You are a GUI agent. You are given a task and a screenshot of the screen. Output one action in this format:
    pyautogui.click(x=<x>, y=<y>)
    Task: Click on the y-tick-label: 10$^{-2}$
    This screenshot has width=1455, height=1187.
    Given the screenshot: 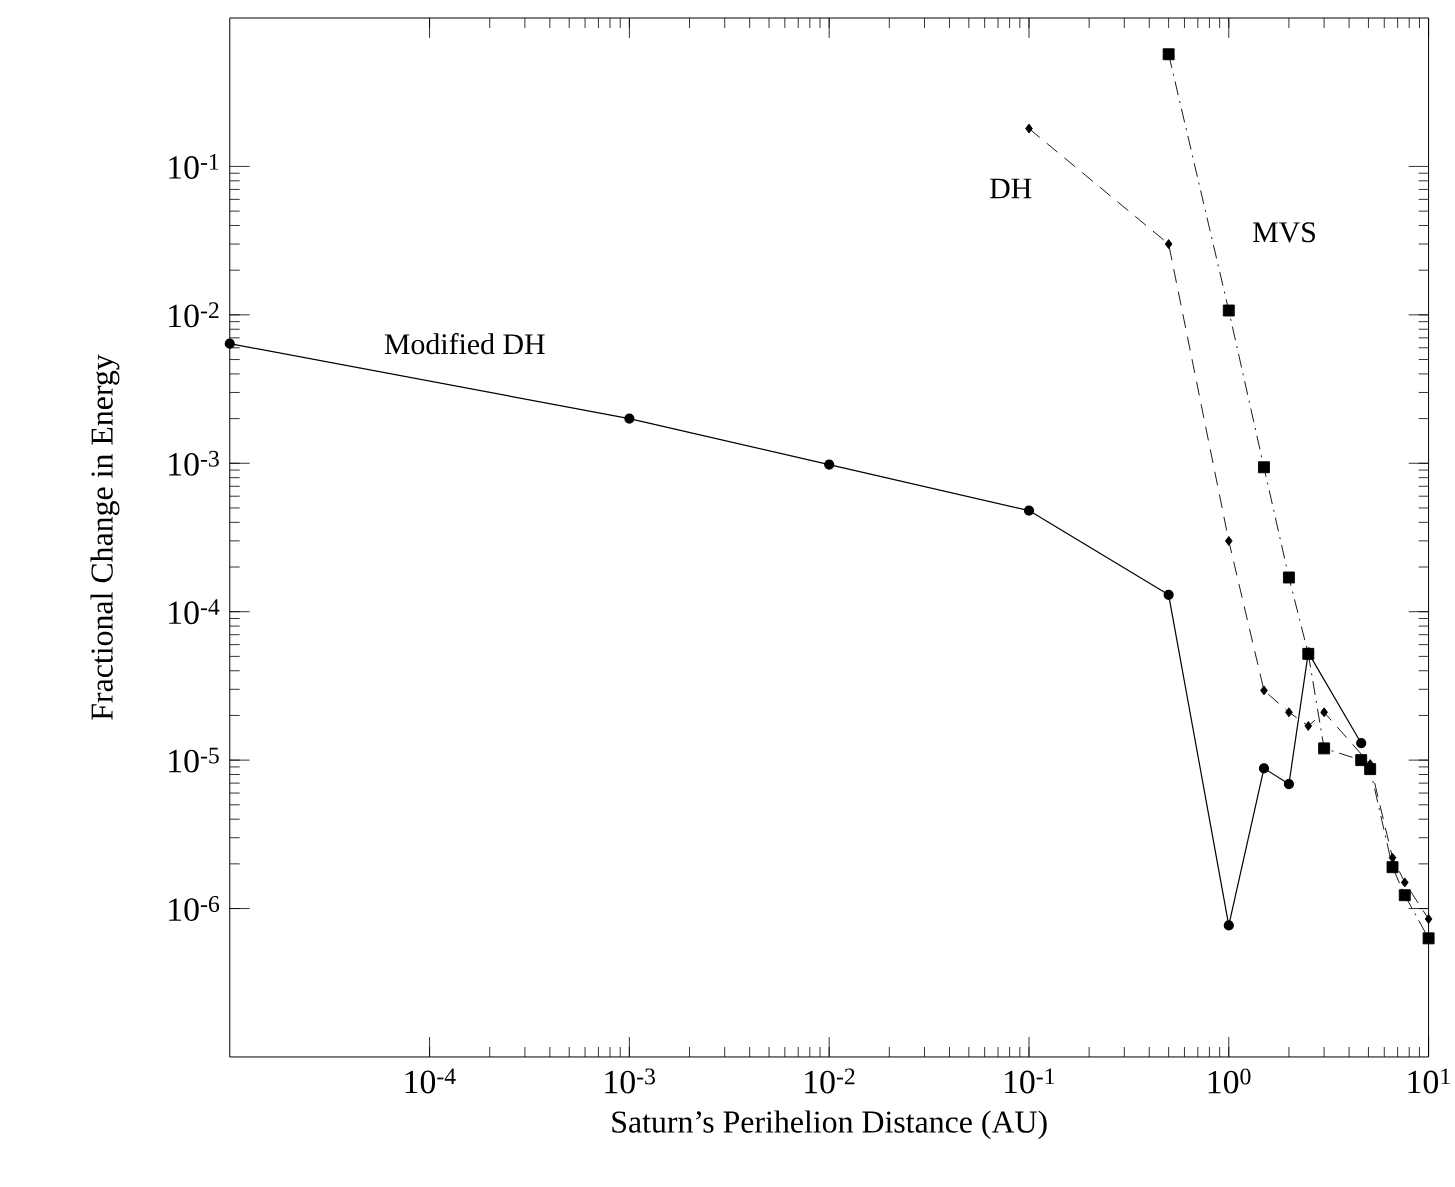 What is the action you would take?
    pyautogui.click(x=194, y=315)
    